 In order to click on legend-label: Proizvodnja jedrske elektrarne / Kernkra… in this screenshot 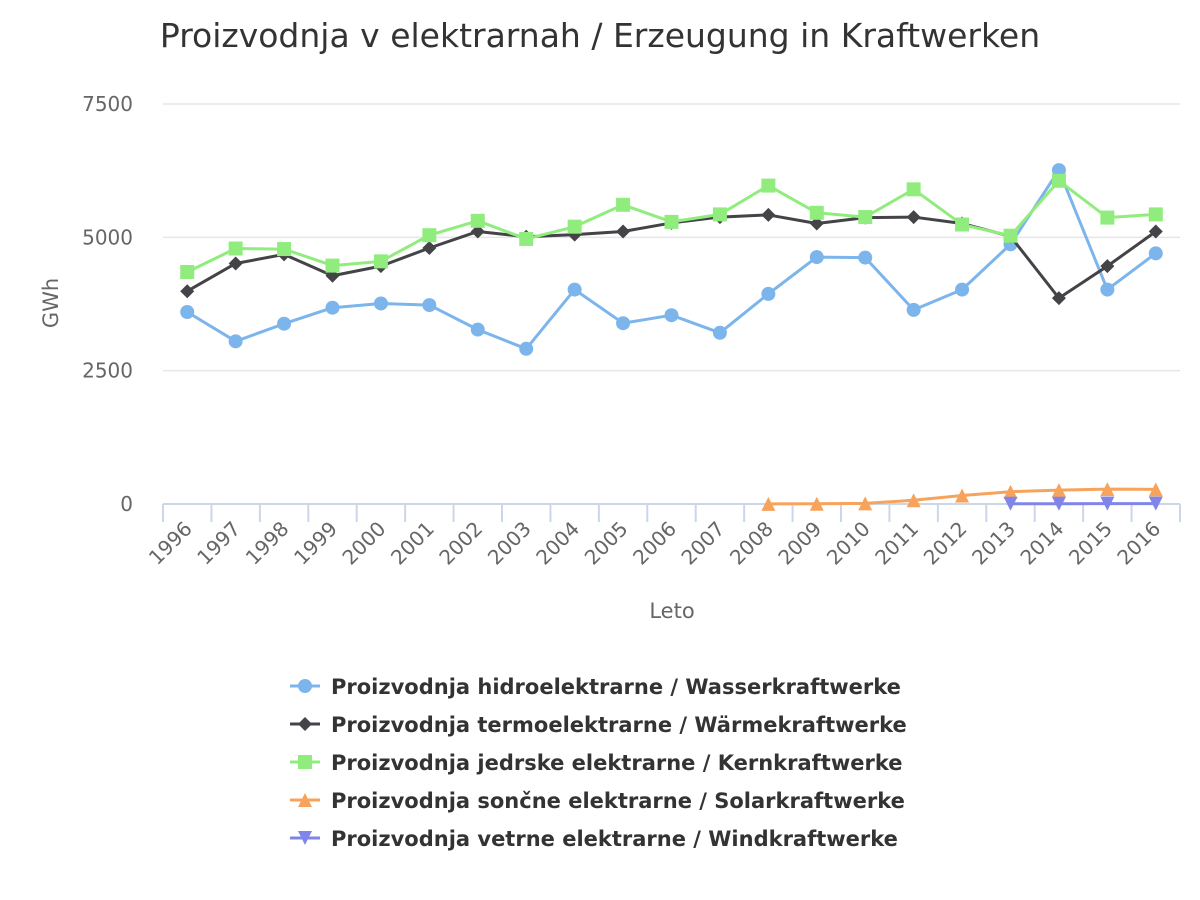, I will do `click(616, 763)`.